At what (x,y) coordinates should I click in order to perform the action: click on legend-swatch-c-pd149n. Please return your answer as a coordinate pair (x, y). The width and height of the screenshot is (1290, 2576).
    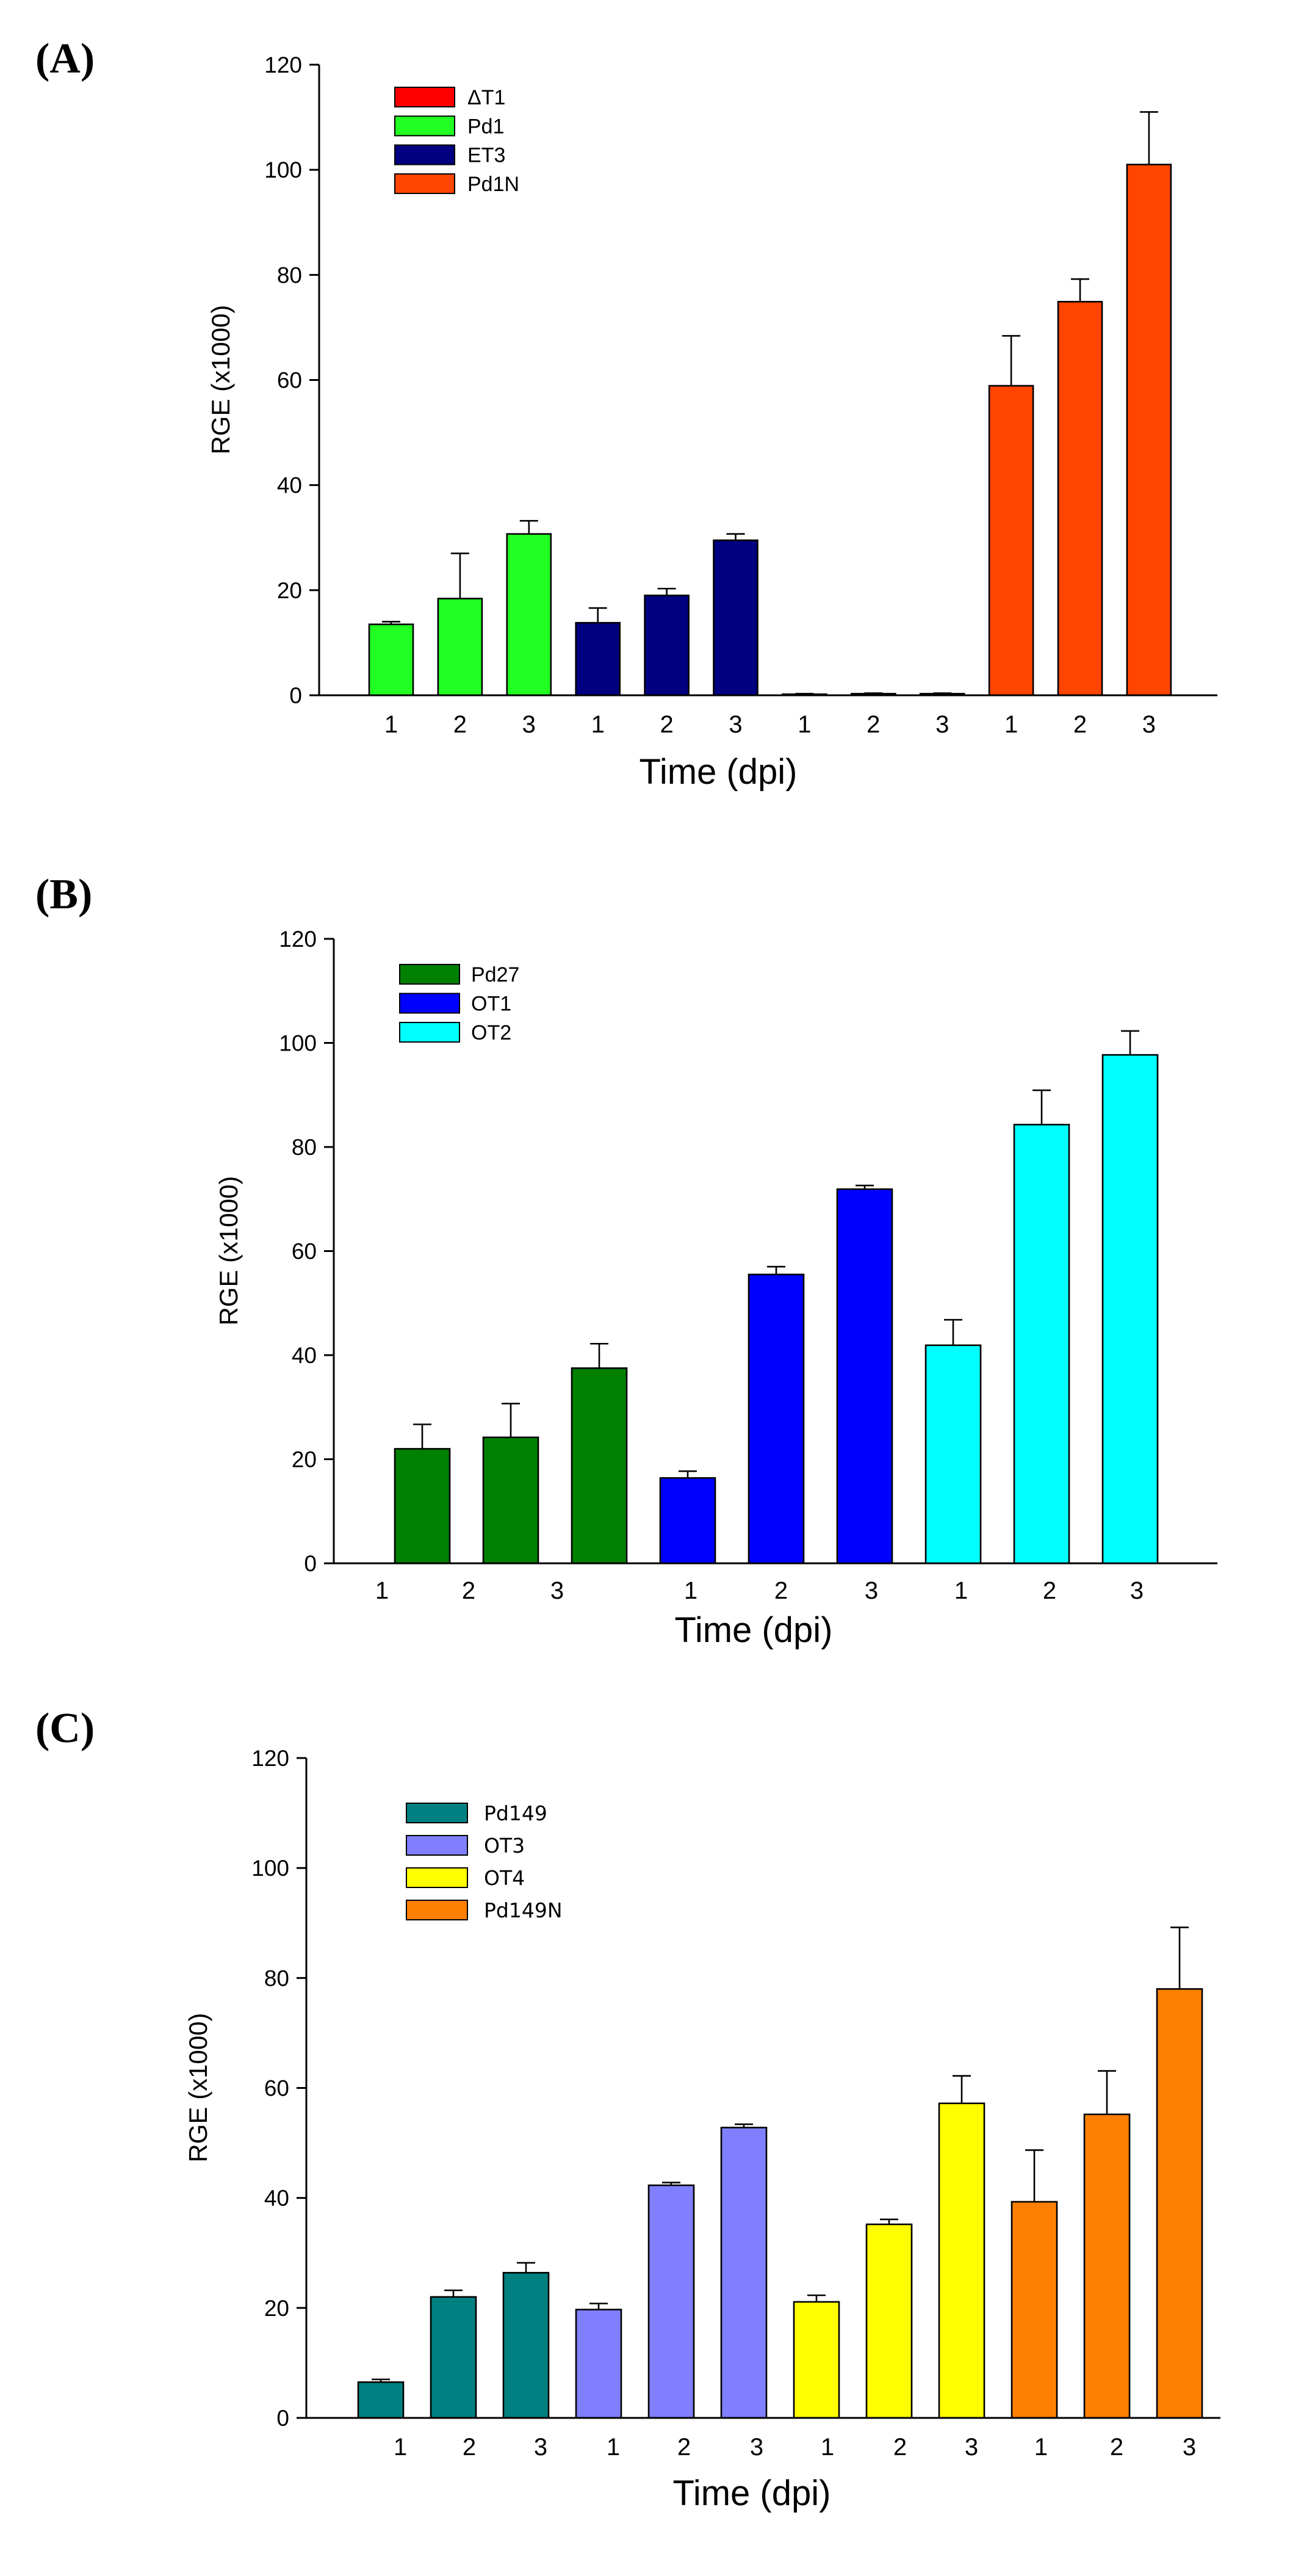
    Looking at the image, I should click on (437, 1910).